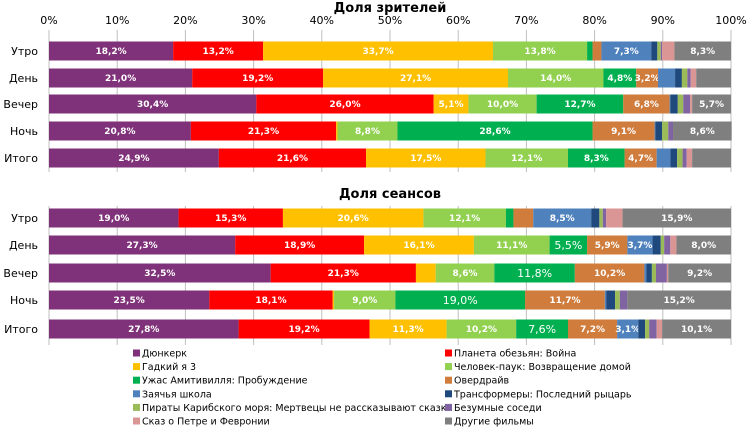  Describe the element at coordinates (303, 330) in the screenshot. I see `data-label: 19,2%` at that location.